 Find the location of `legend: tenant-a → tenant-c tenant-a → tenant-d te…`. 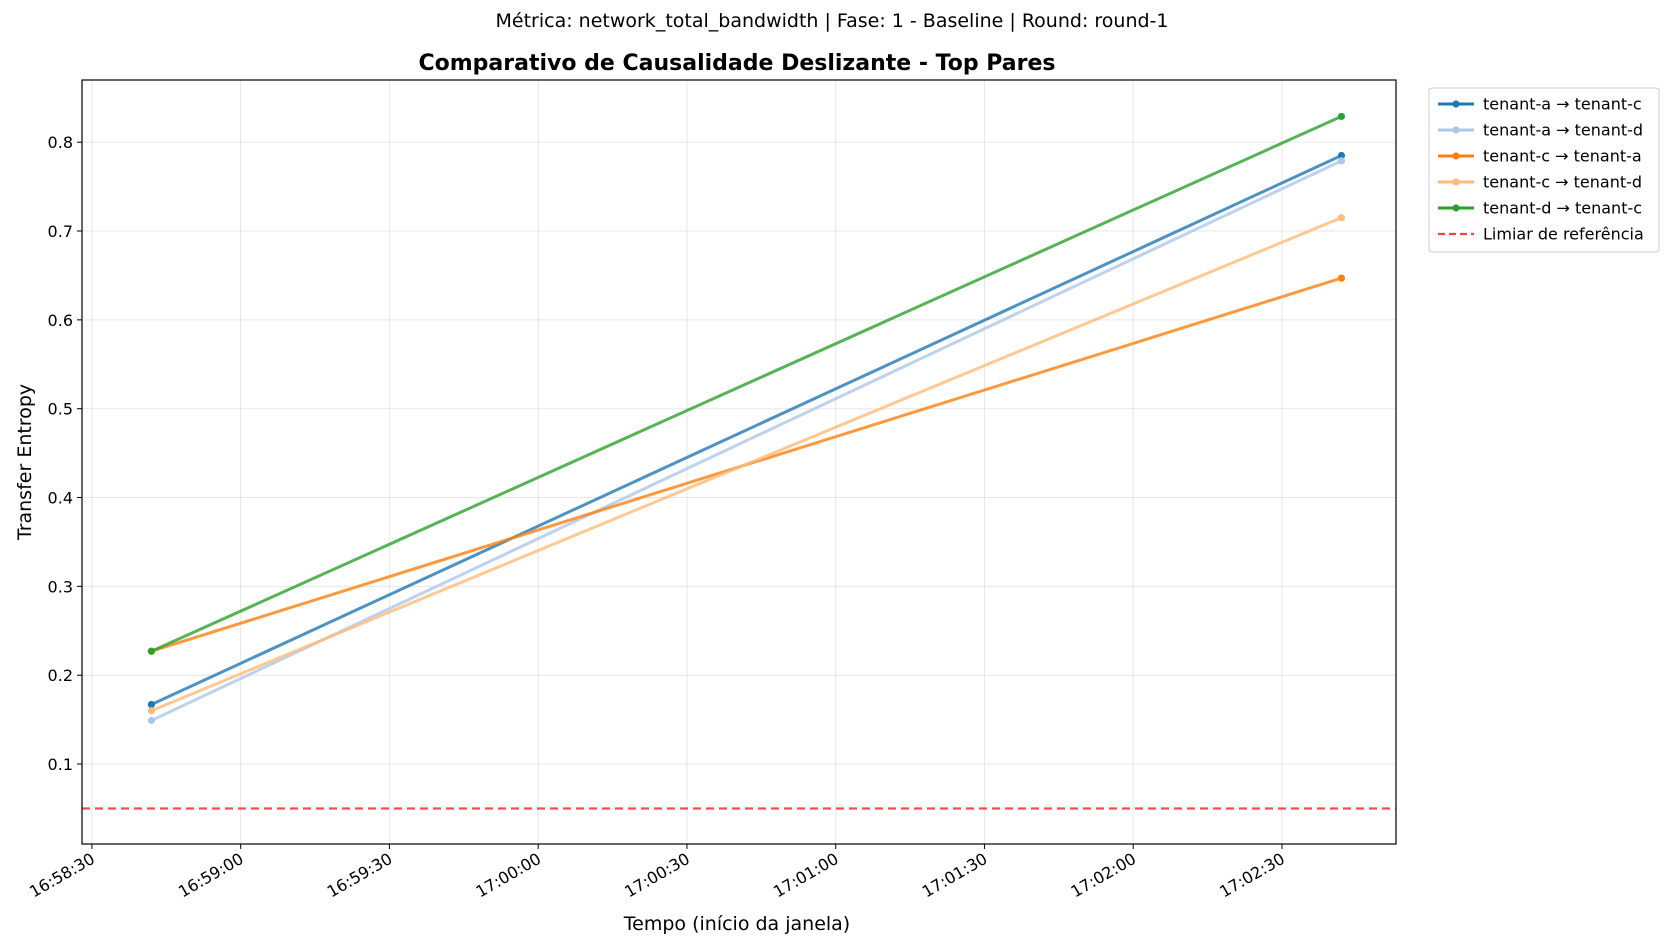

legend: tenant-a → tenant-c tenant-a → tenant-d te… is located at coordinates (1544, 170).